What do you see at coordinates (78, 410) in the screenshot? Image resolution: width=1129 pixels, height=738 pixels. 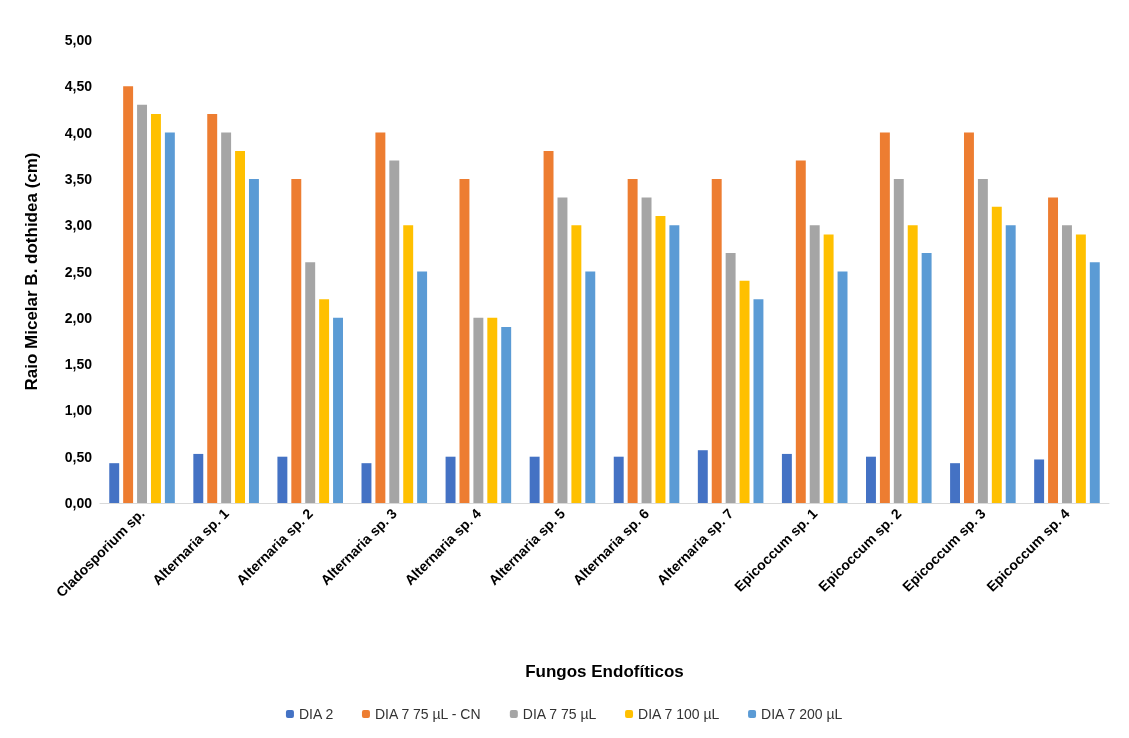 I see `y-tick-label: 1,00` at bounding box center [78, 410].